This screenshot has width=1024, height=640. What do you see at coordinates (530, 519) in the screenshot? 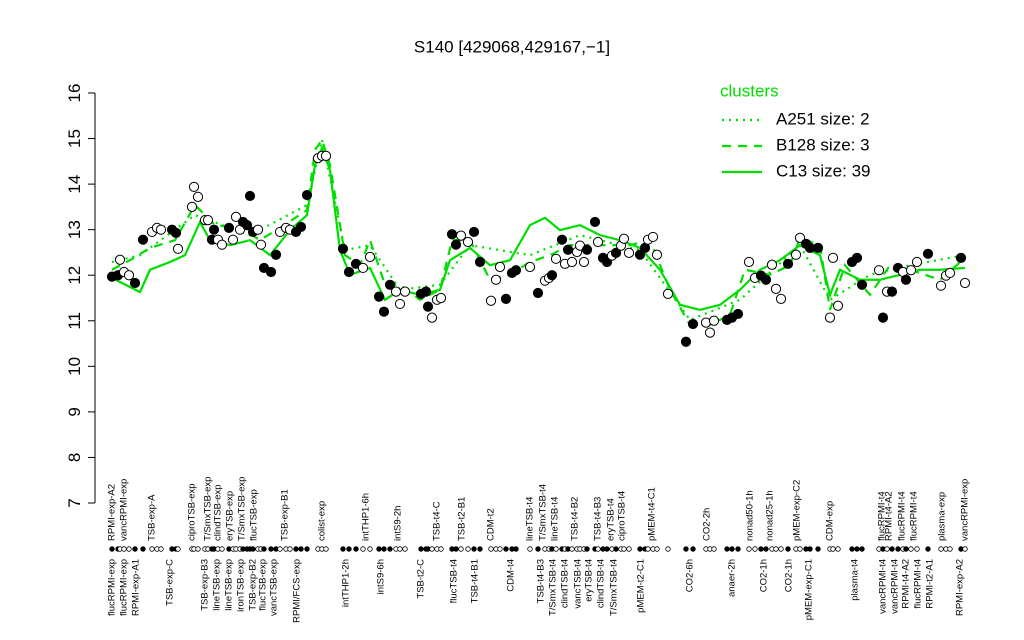
I see `top-label: lineTSB-t4` at bounding box center [530, 519].